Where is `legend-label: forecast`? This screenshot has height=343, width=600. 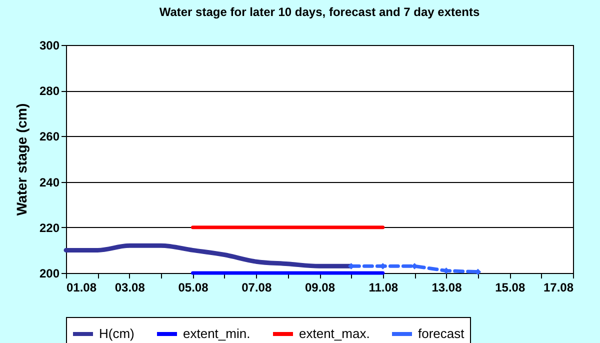 legend-label: forecast is located at coordinates (441, 333).